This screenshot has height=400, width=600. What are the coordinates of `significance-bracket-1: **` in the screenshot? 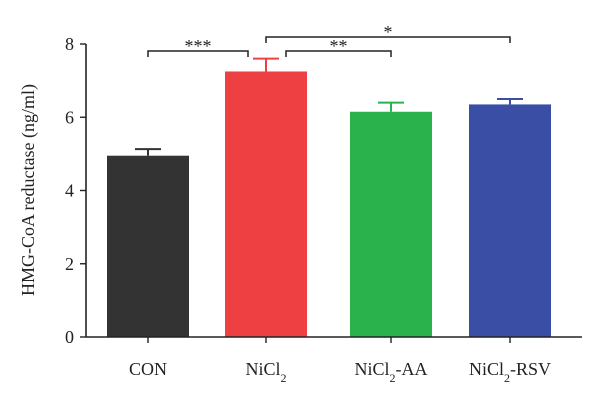 It's located at (338, 46).